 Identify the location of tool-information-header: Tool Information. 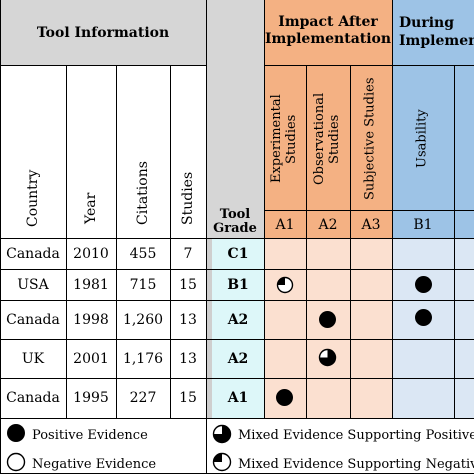
(103, 32).